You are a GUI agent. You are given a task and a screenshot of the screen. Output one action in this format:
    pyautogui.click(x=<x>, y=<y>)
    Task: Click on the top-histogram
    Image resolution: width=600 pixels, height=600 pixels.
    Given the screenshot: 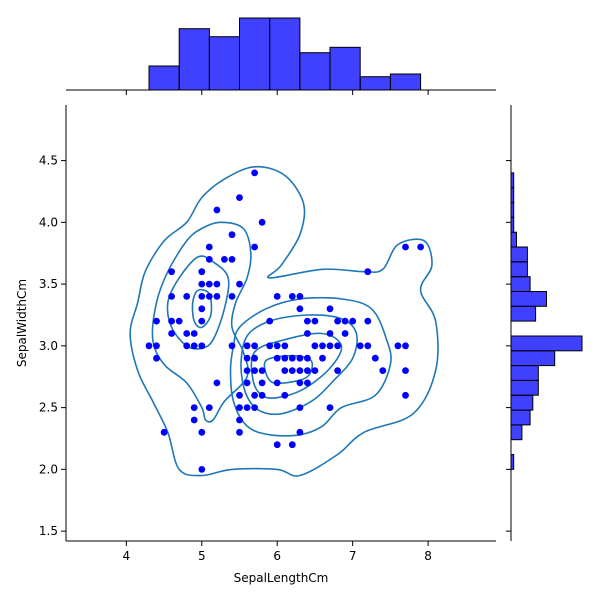 What is the action you would take?
    pyautogui.click(x=281, y=56)
    